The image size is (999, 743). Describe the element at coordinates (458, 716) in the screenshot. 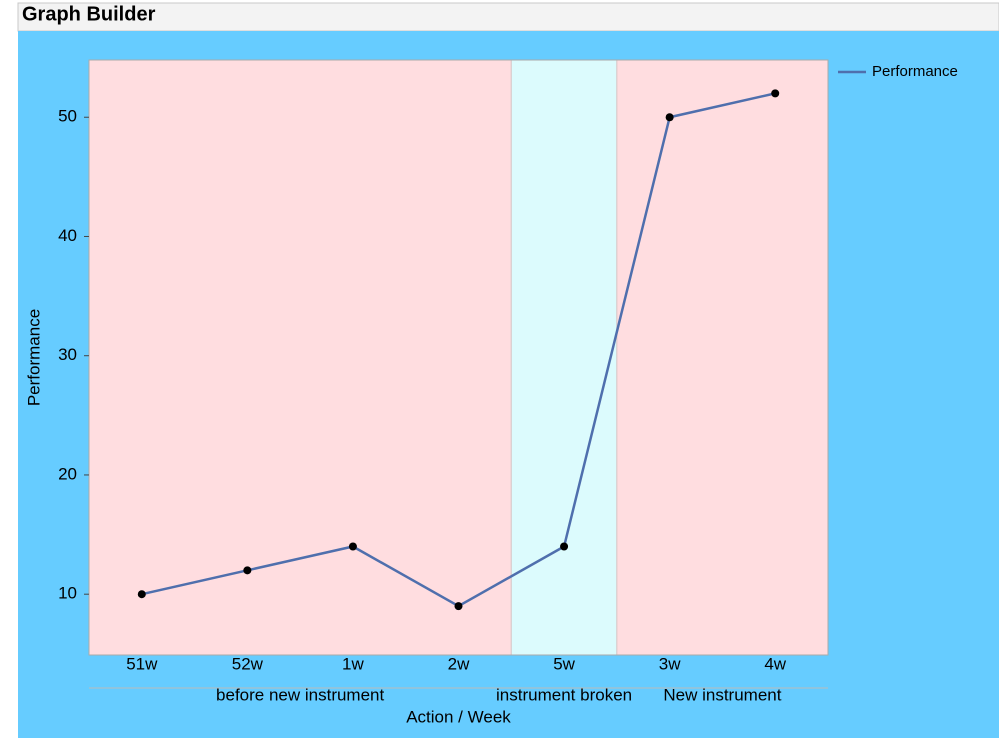

I see `x-axis-title: Action / Week` at that location.